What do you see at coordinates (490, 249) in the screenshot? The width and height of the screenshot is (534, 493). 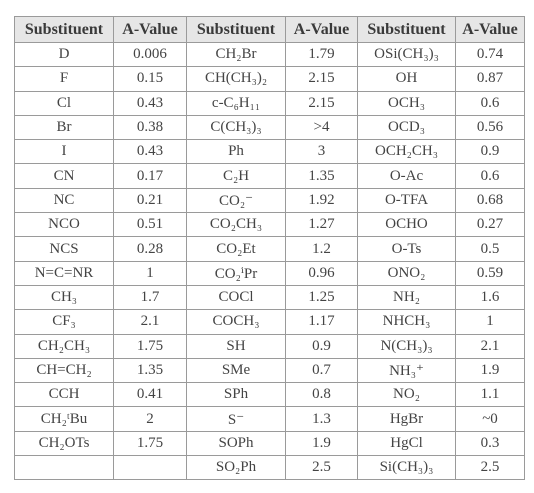 I see `a-value-cell: 0.5` at bounding box center [490, 249].